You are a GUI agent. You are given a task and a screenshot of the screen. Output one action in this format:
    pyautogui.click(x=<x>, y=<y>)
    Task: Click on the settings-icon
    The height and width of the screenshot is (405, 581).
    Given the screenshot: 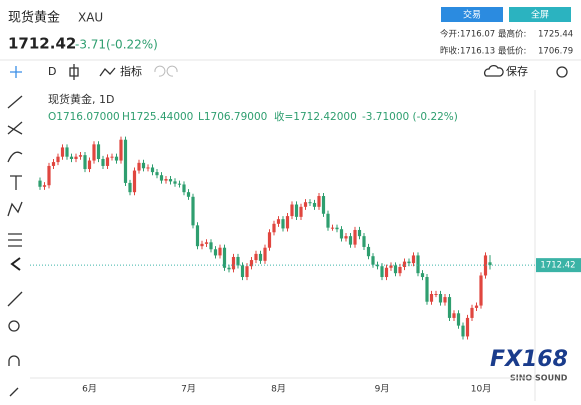 What is the action you would take?
    pyautogui.click(x=562, y=72)
    